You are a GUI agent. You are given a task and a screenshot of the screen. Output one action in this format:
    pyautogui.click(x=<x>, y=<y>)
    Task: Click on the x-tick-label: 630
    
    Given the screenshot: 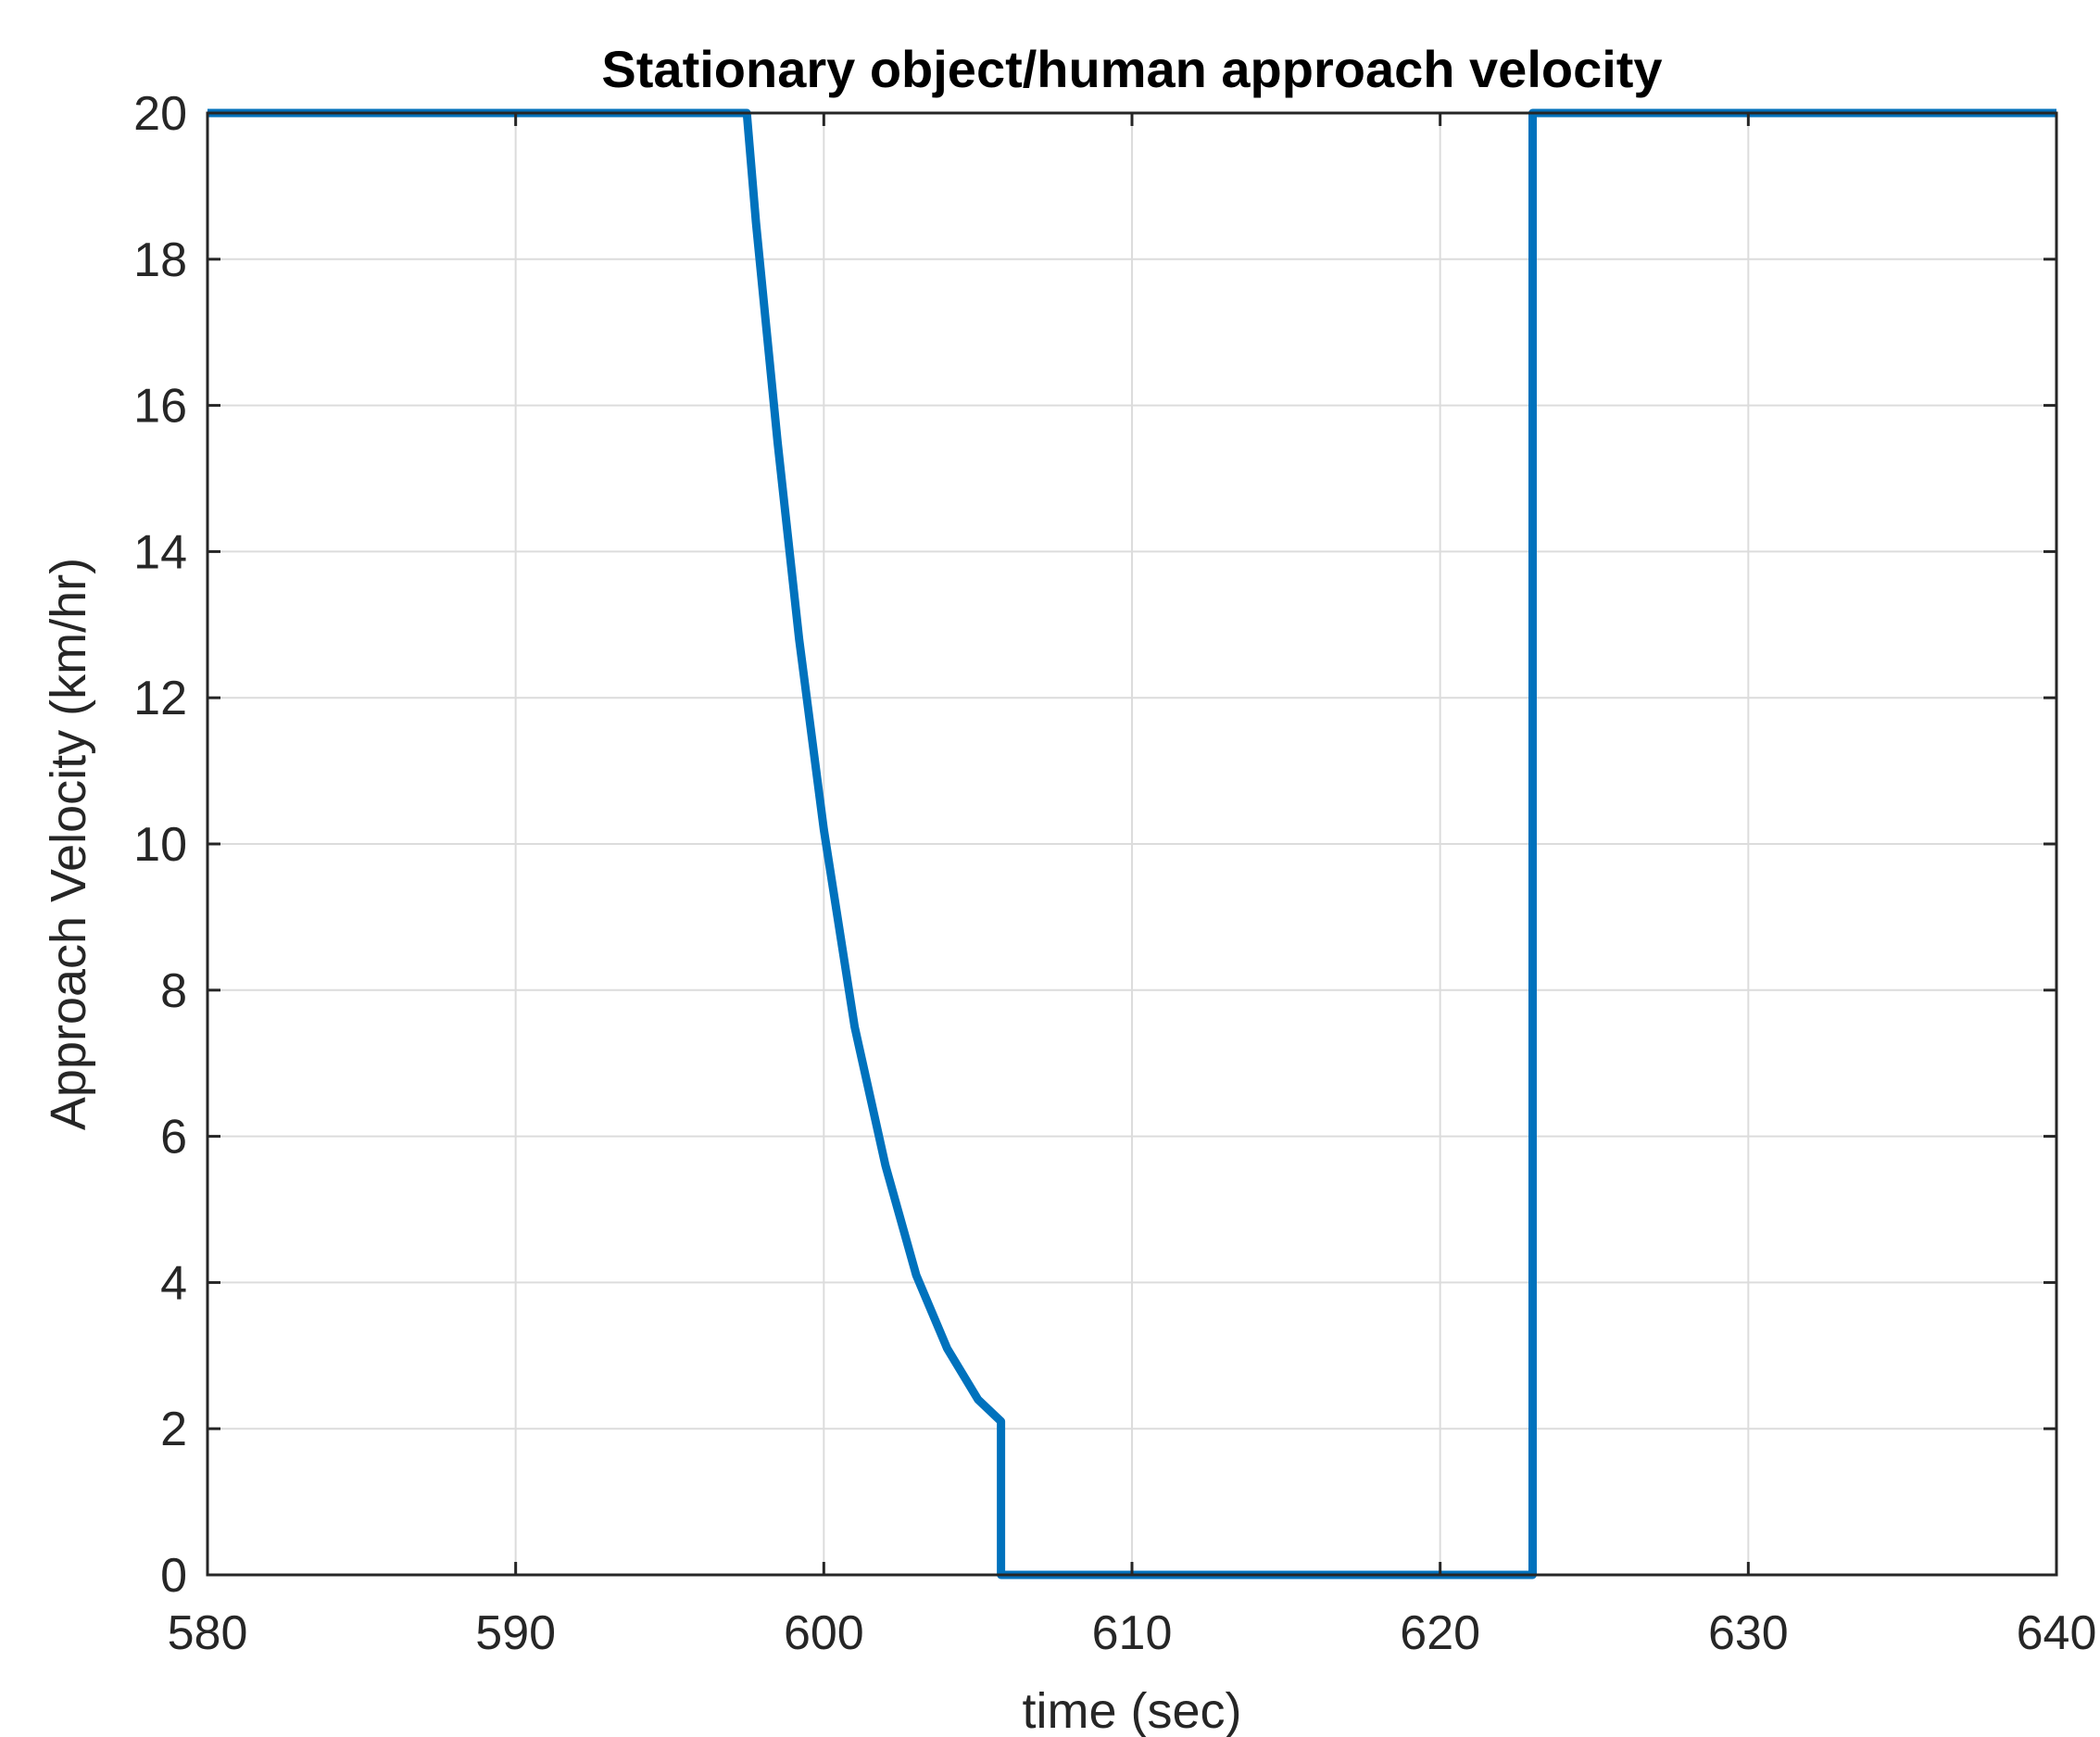 What is the action you would take?
    pyautogui.click(x=1748, y=1633)
    